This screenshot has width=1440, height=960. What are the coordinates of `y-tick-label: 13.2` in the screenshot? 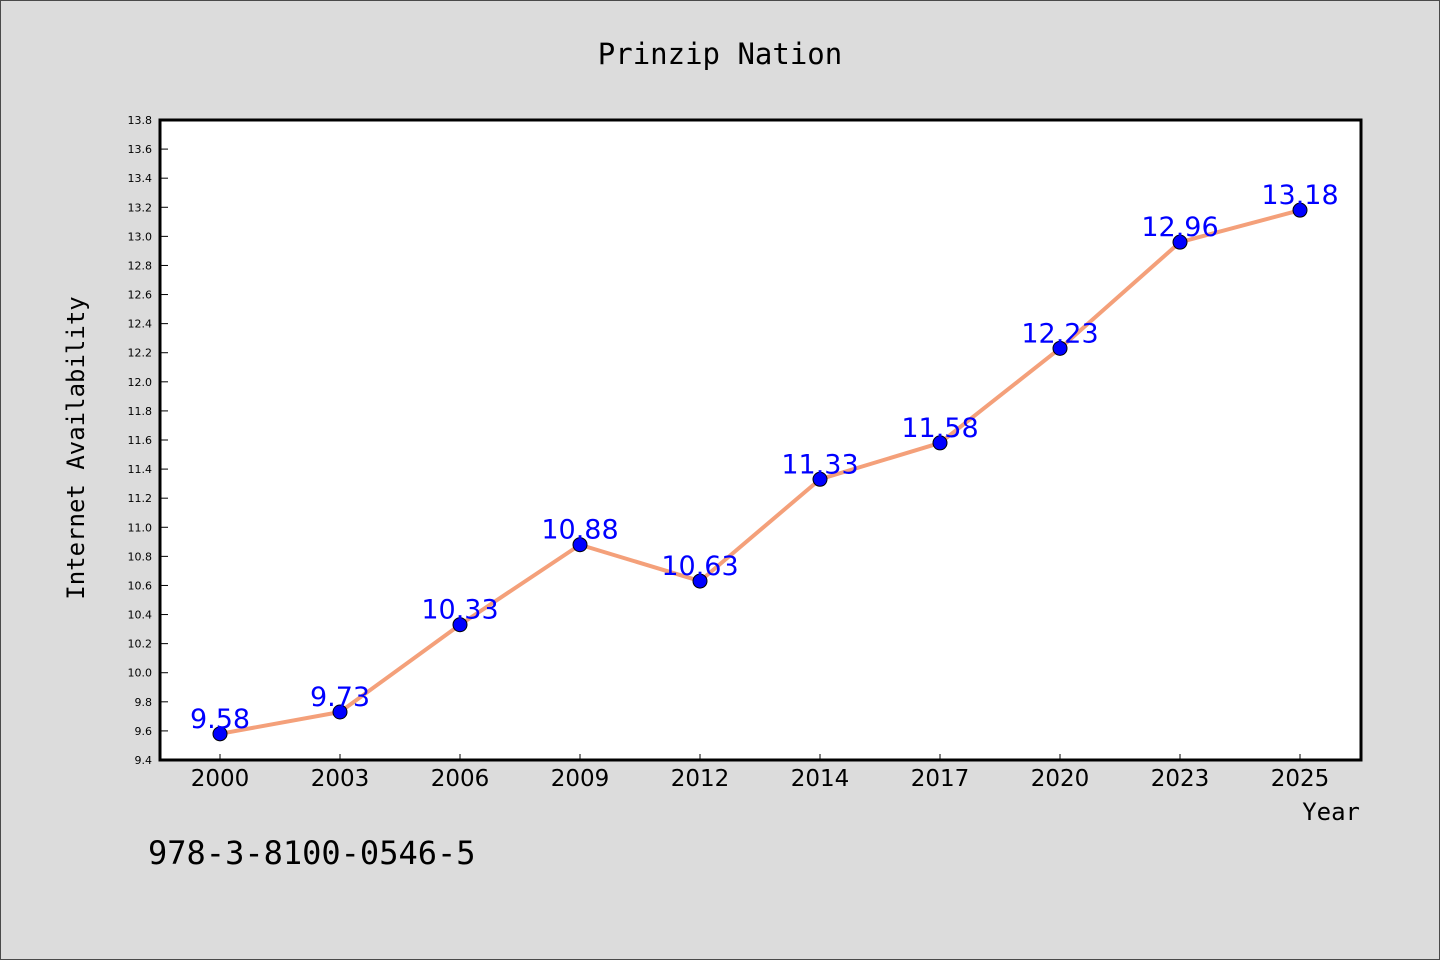 It's located at (140, 207).